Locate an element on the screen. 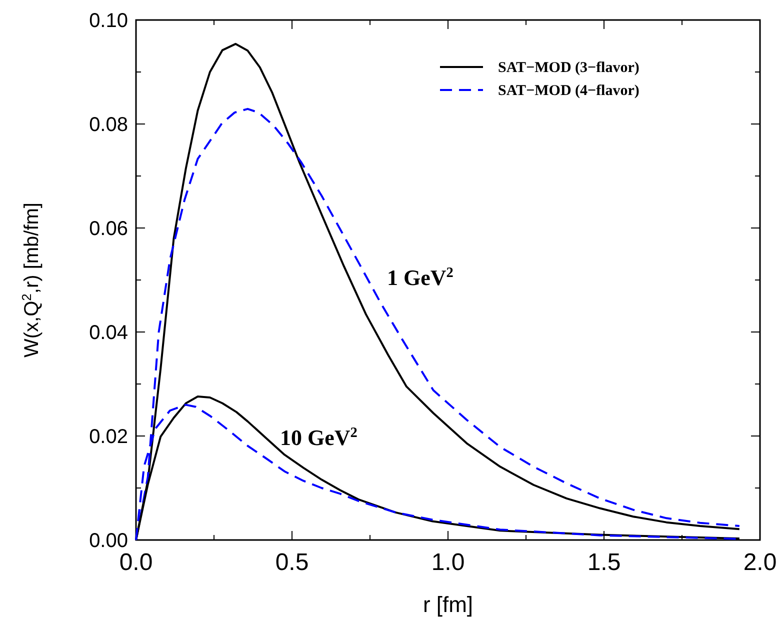  y-tick-label: 0.10 is located at coordinates (108, 21).